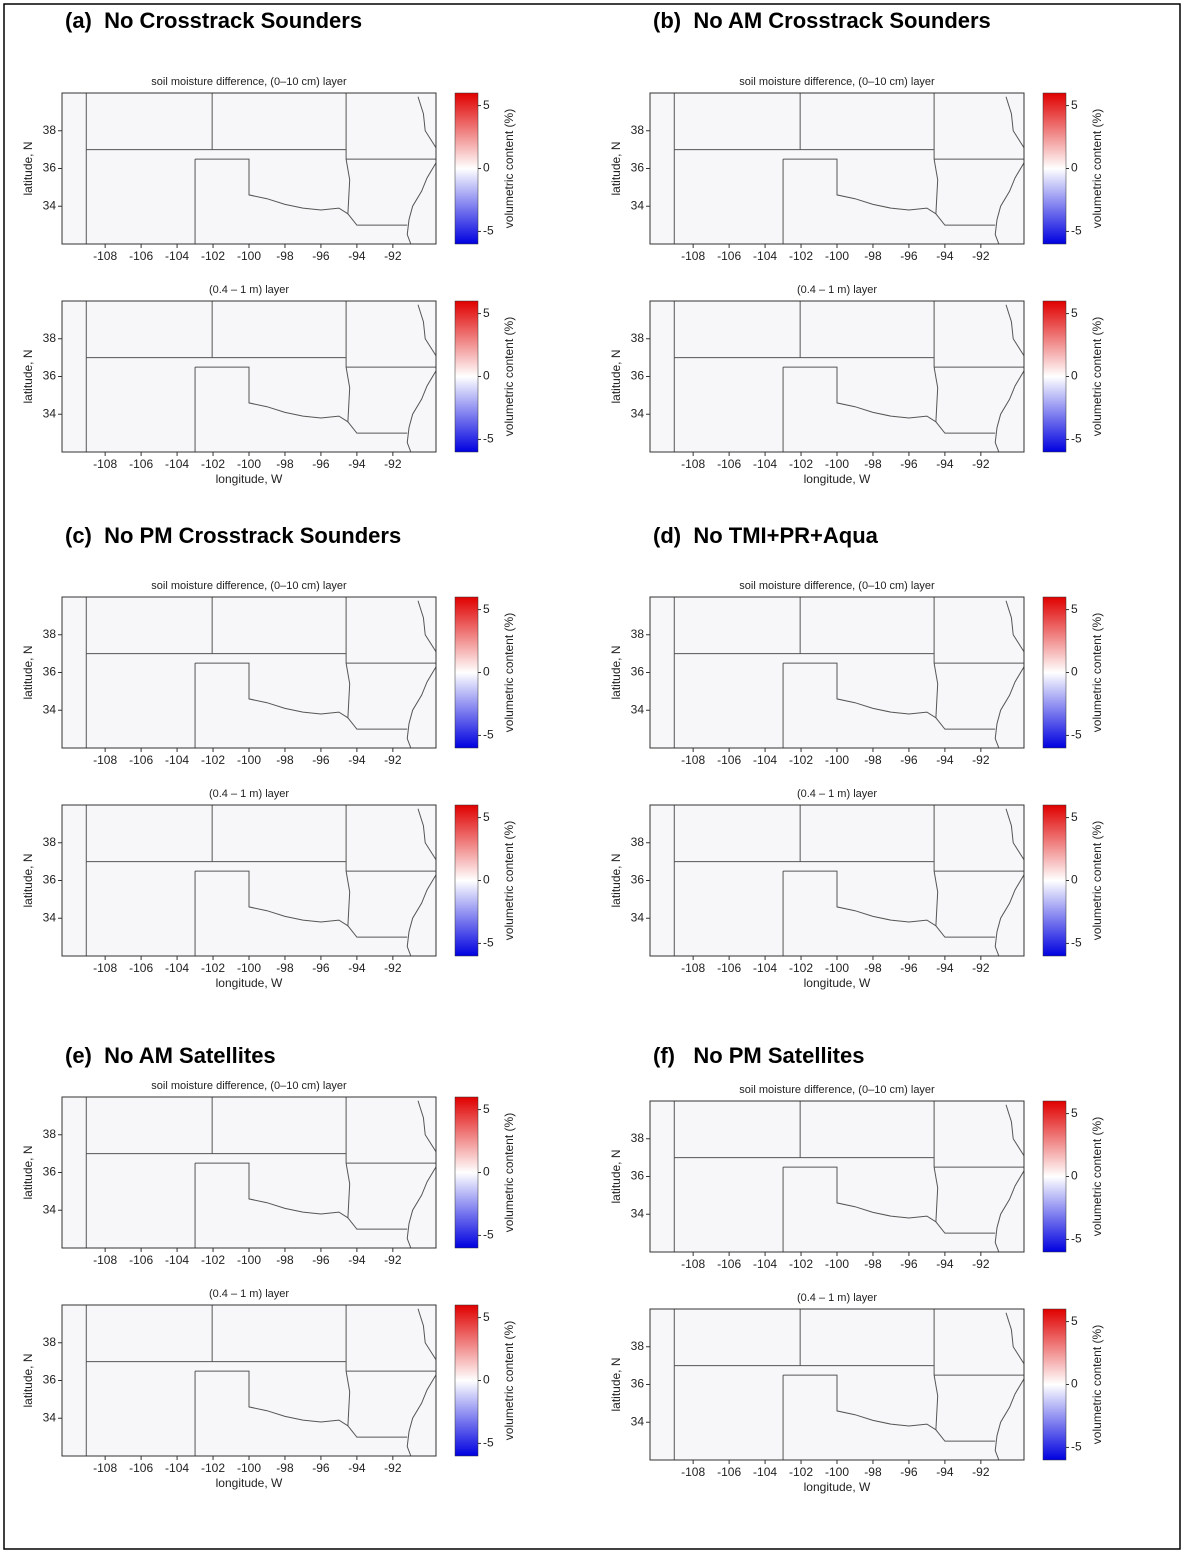  Describe the element at coordinates (766, 535) in the screenshot. I see `panel-title: (d) No TMI+PR+Aqua` at that location.